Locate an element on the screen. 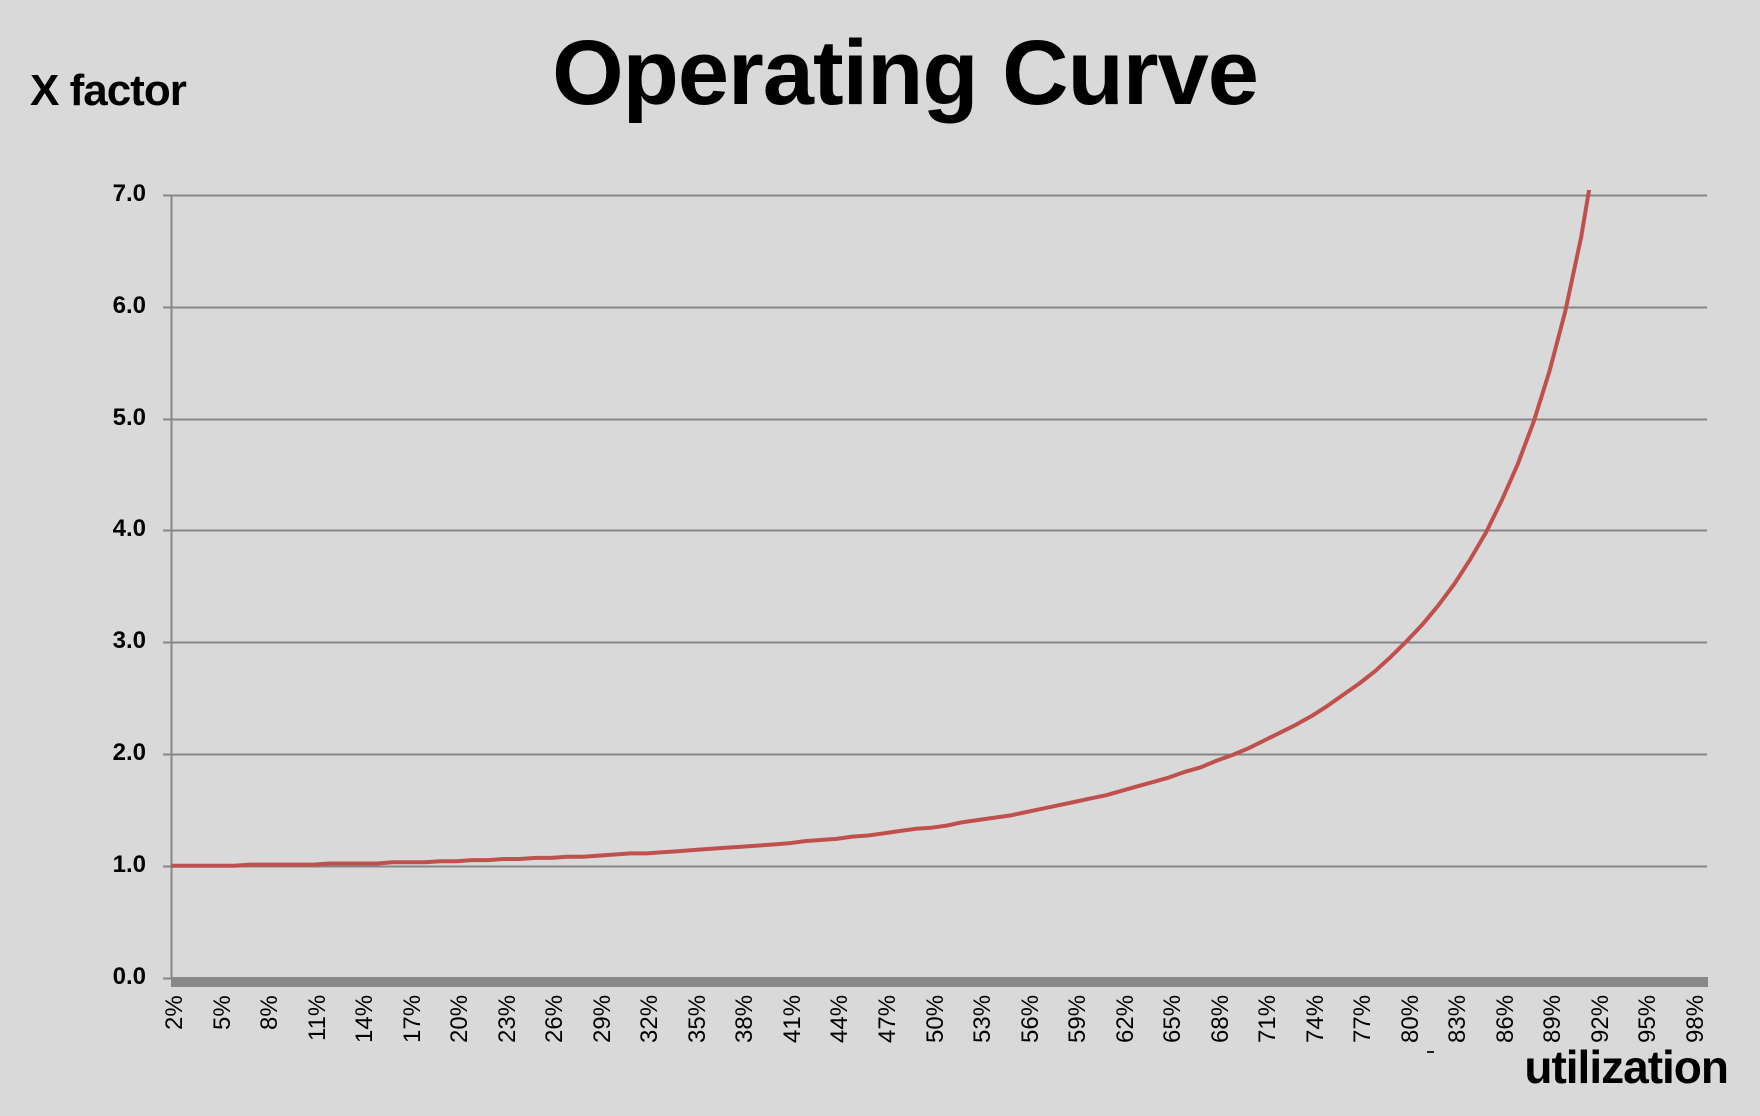 The height and width of the screenshot is (1116, 1760). y-tick-label: 7.0 is located at coordinates (129, 193).